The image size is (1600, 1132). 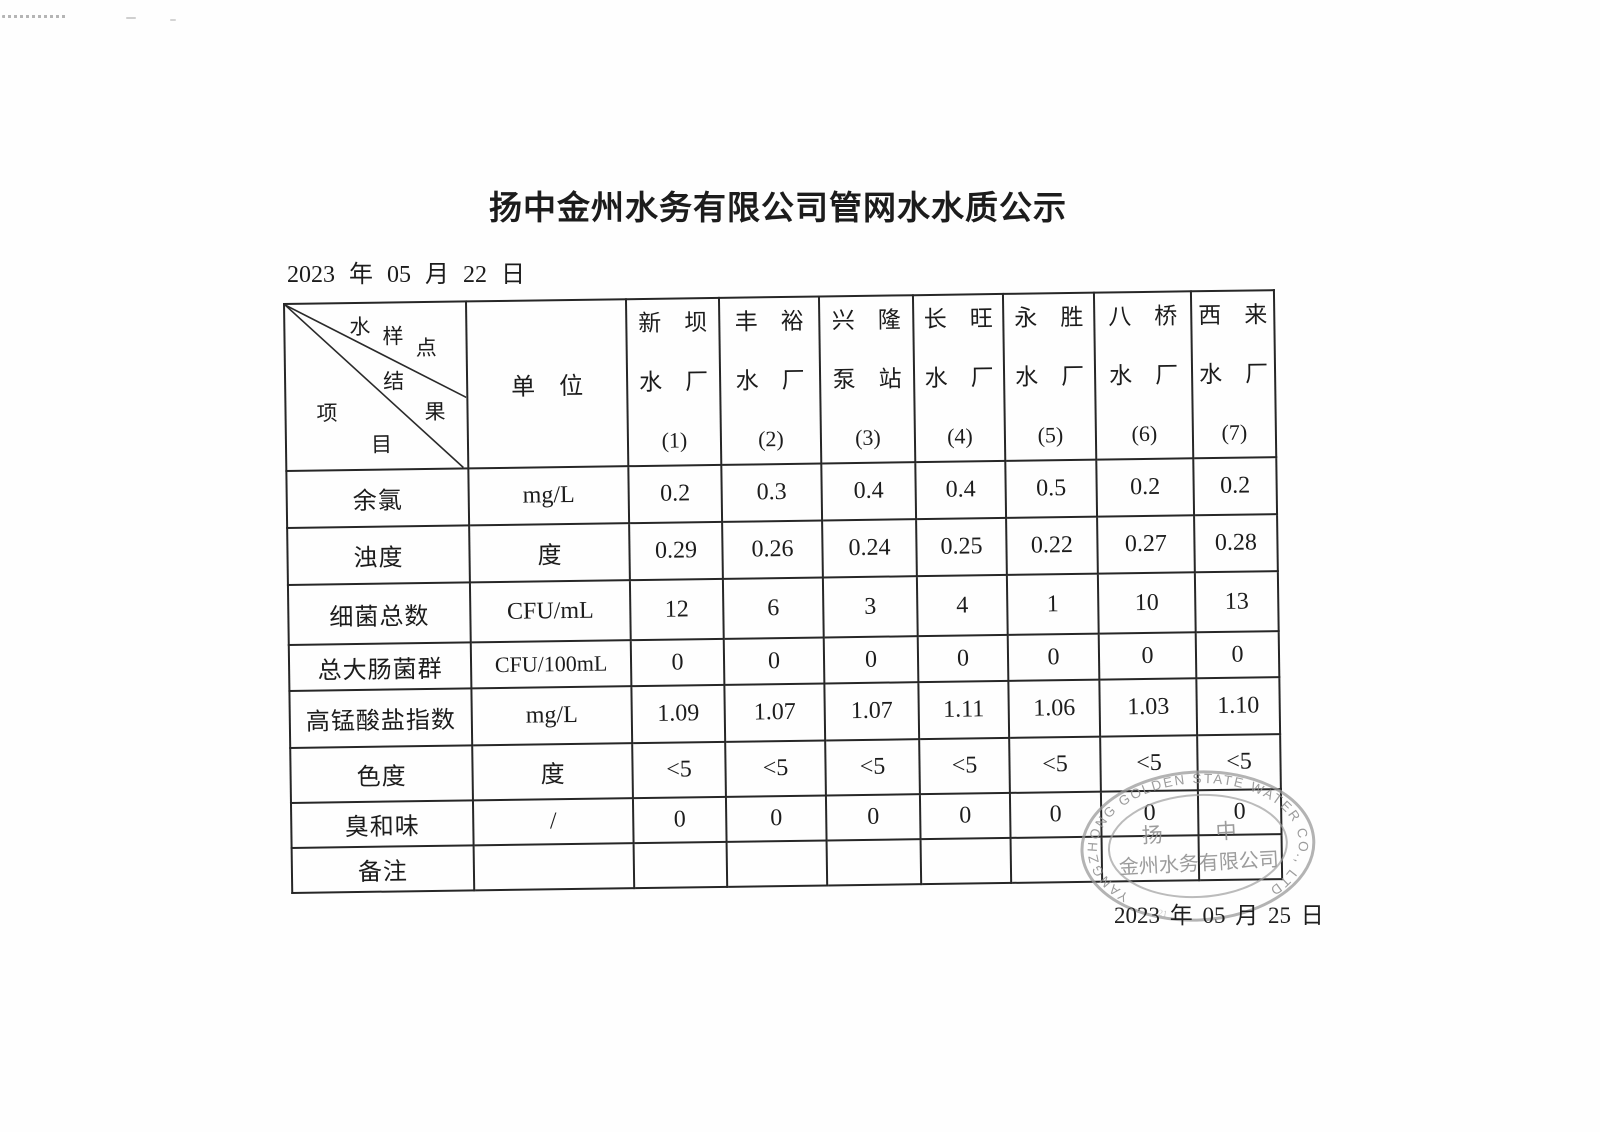 I want to click on corner-label-result: 结, so click(x=393, y=381).